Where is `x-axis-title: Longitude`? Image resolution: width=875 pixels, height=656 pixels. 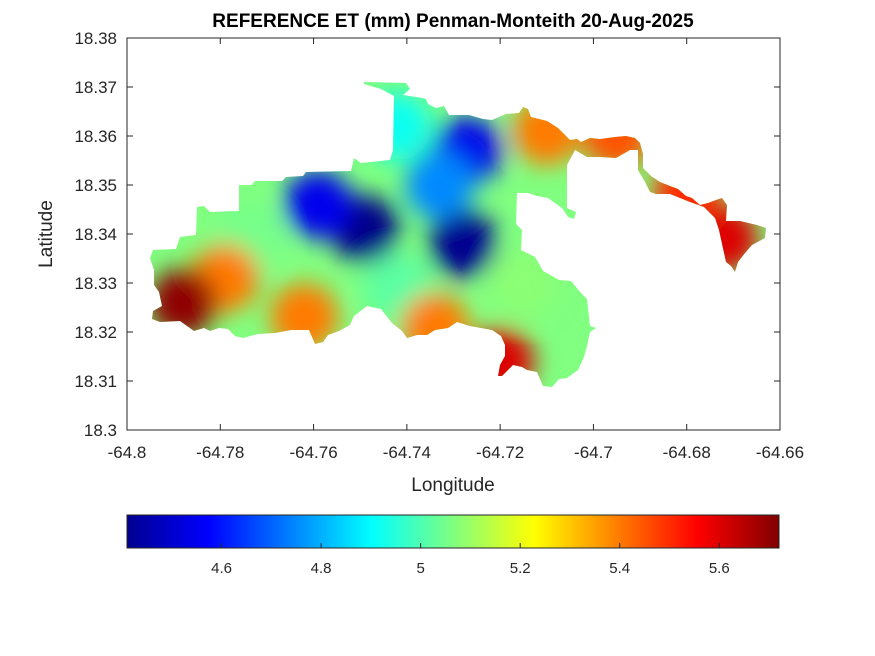 x-axis-title: Longitude is located at coordinates (452, 485).